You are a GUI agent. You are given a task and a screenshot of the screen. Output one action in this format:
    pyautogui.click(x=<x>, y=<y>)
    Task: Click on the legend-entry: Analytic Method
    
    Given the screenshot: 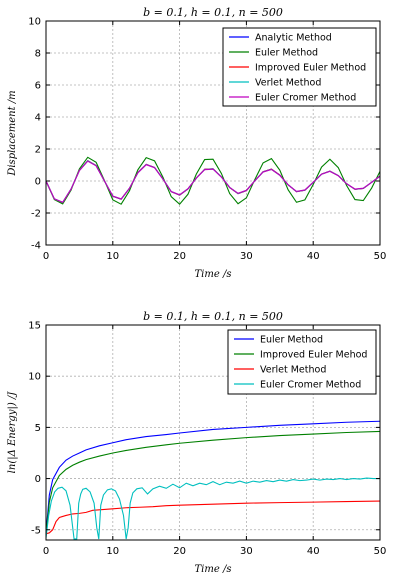 What is the action you would take?
    pyautogui.click(x=293, y=38)
    